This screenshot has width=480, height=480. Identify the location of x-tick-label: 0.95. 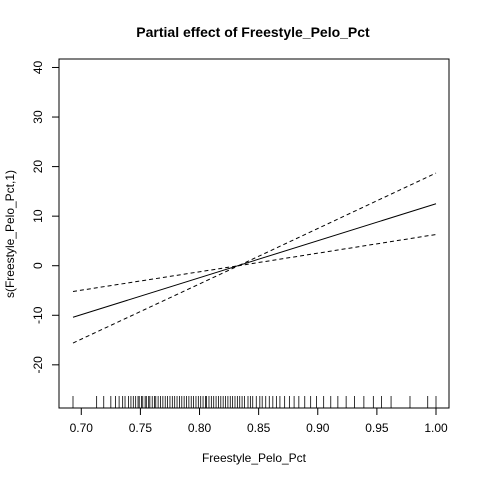
(377, 428).